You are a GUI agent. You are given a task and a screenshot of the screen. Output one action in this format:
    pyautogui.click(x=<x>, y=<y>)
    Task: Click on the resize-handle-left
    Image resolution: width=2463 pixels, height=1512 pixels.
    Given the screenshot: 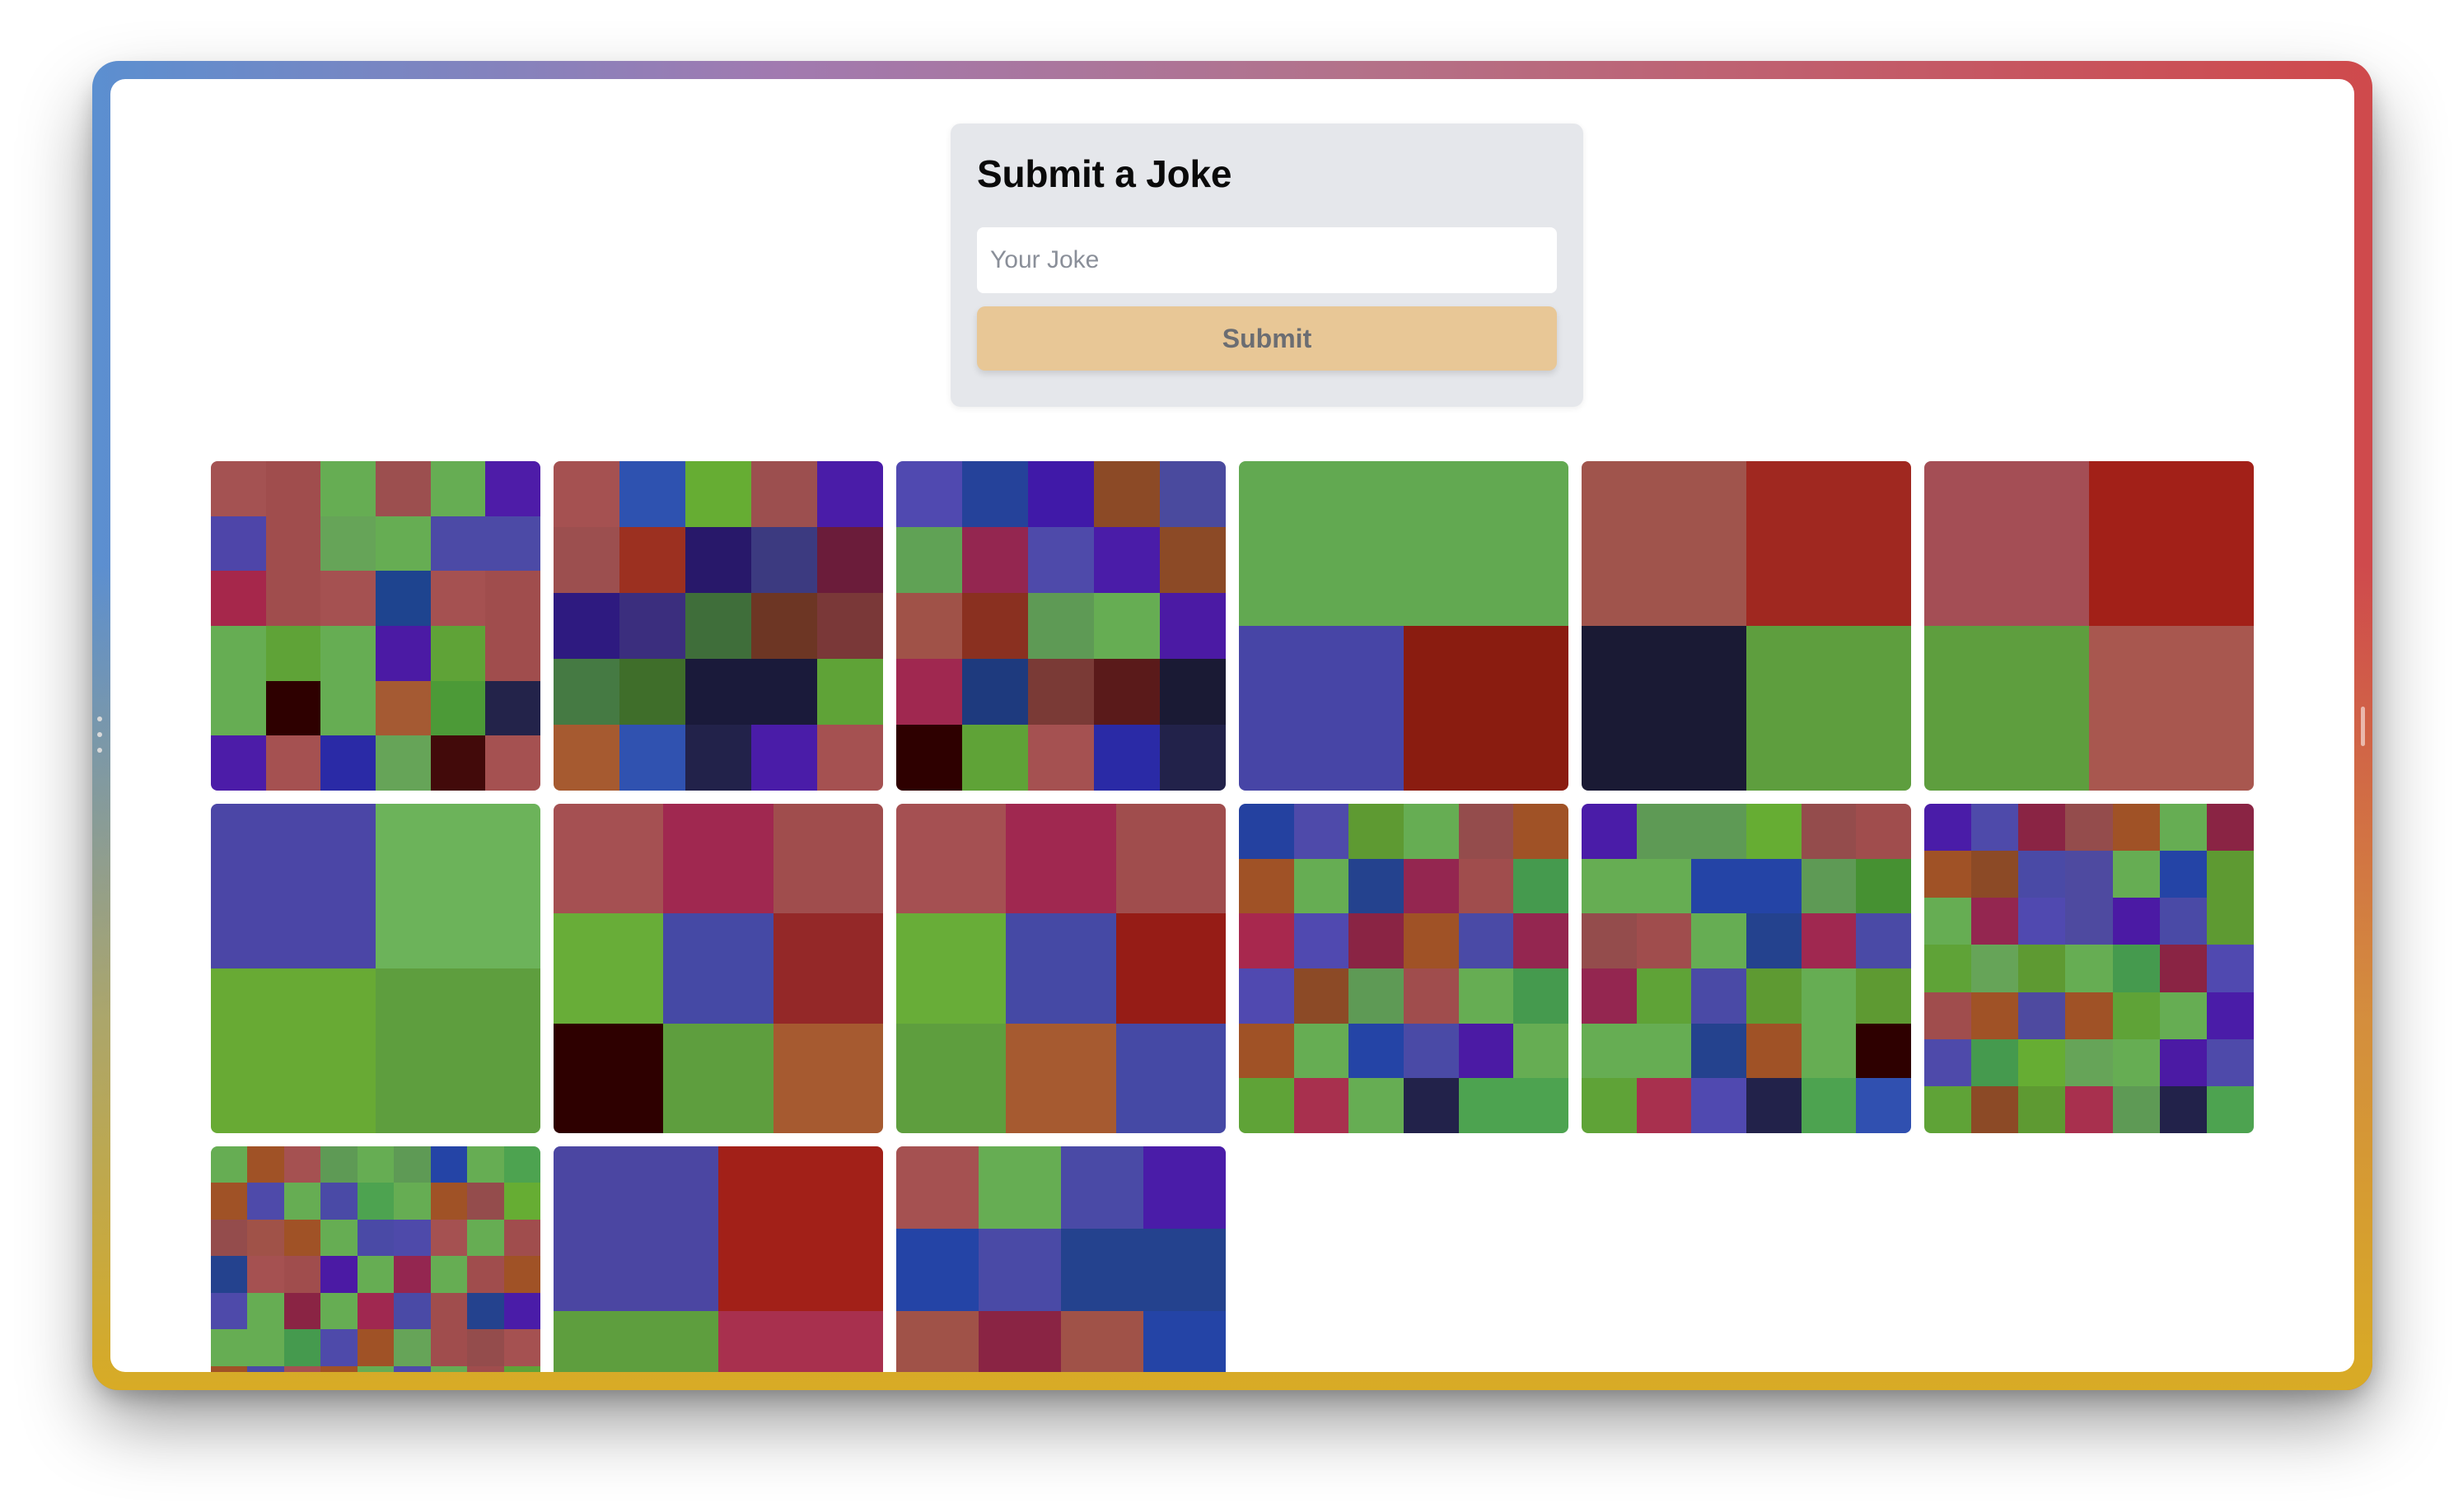 What is the action you would take?
    pyautogui.click(x=100, y=734)
    